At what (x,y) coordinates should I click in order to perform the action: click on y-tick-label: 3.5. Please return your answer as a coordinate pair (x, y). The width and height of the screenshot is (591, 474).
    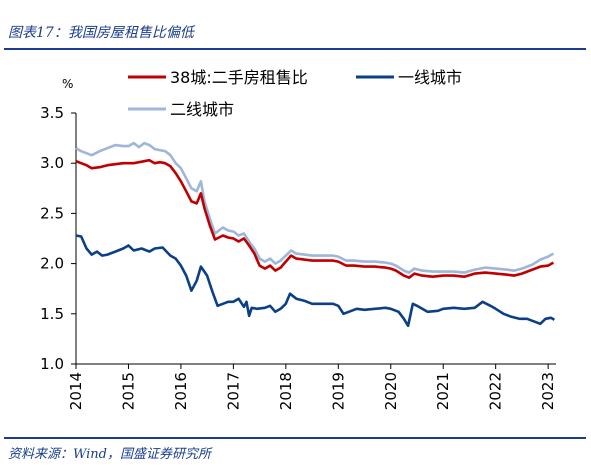
    Looking at the image, I should click on (52, 113).